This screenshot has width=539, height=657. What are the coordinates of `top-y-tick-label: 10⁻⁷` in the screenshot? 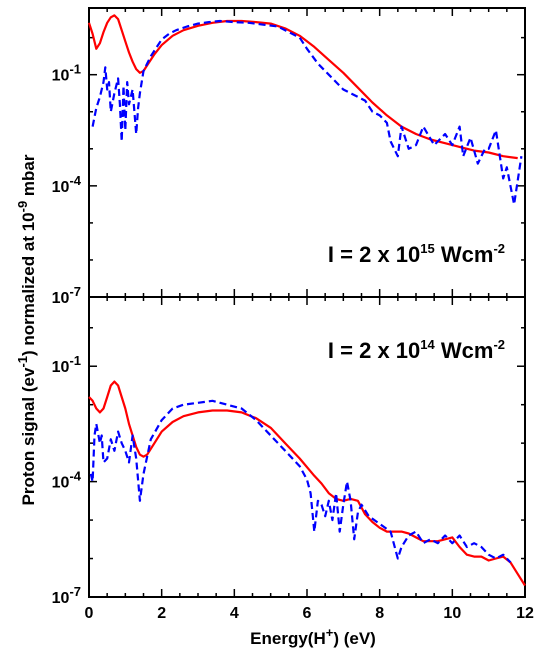 It's located at (66, 295).